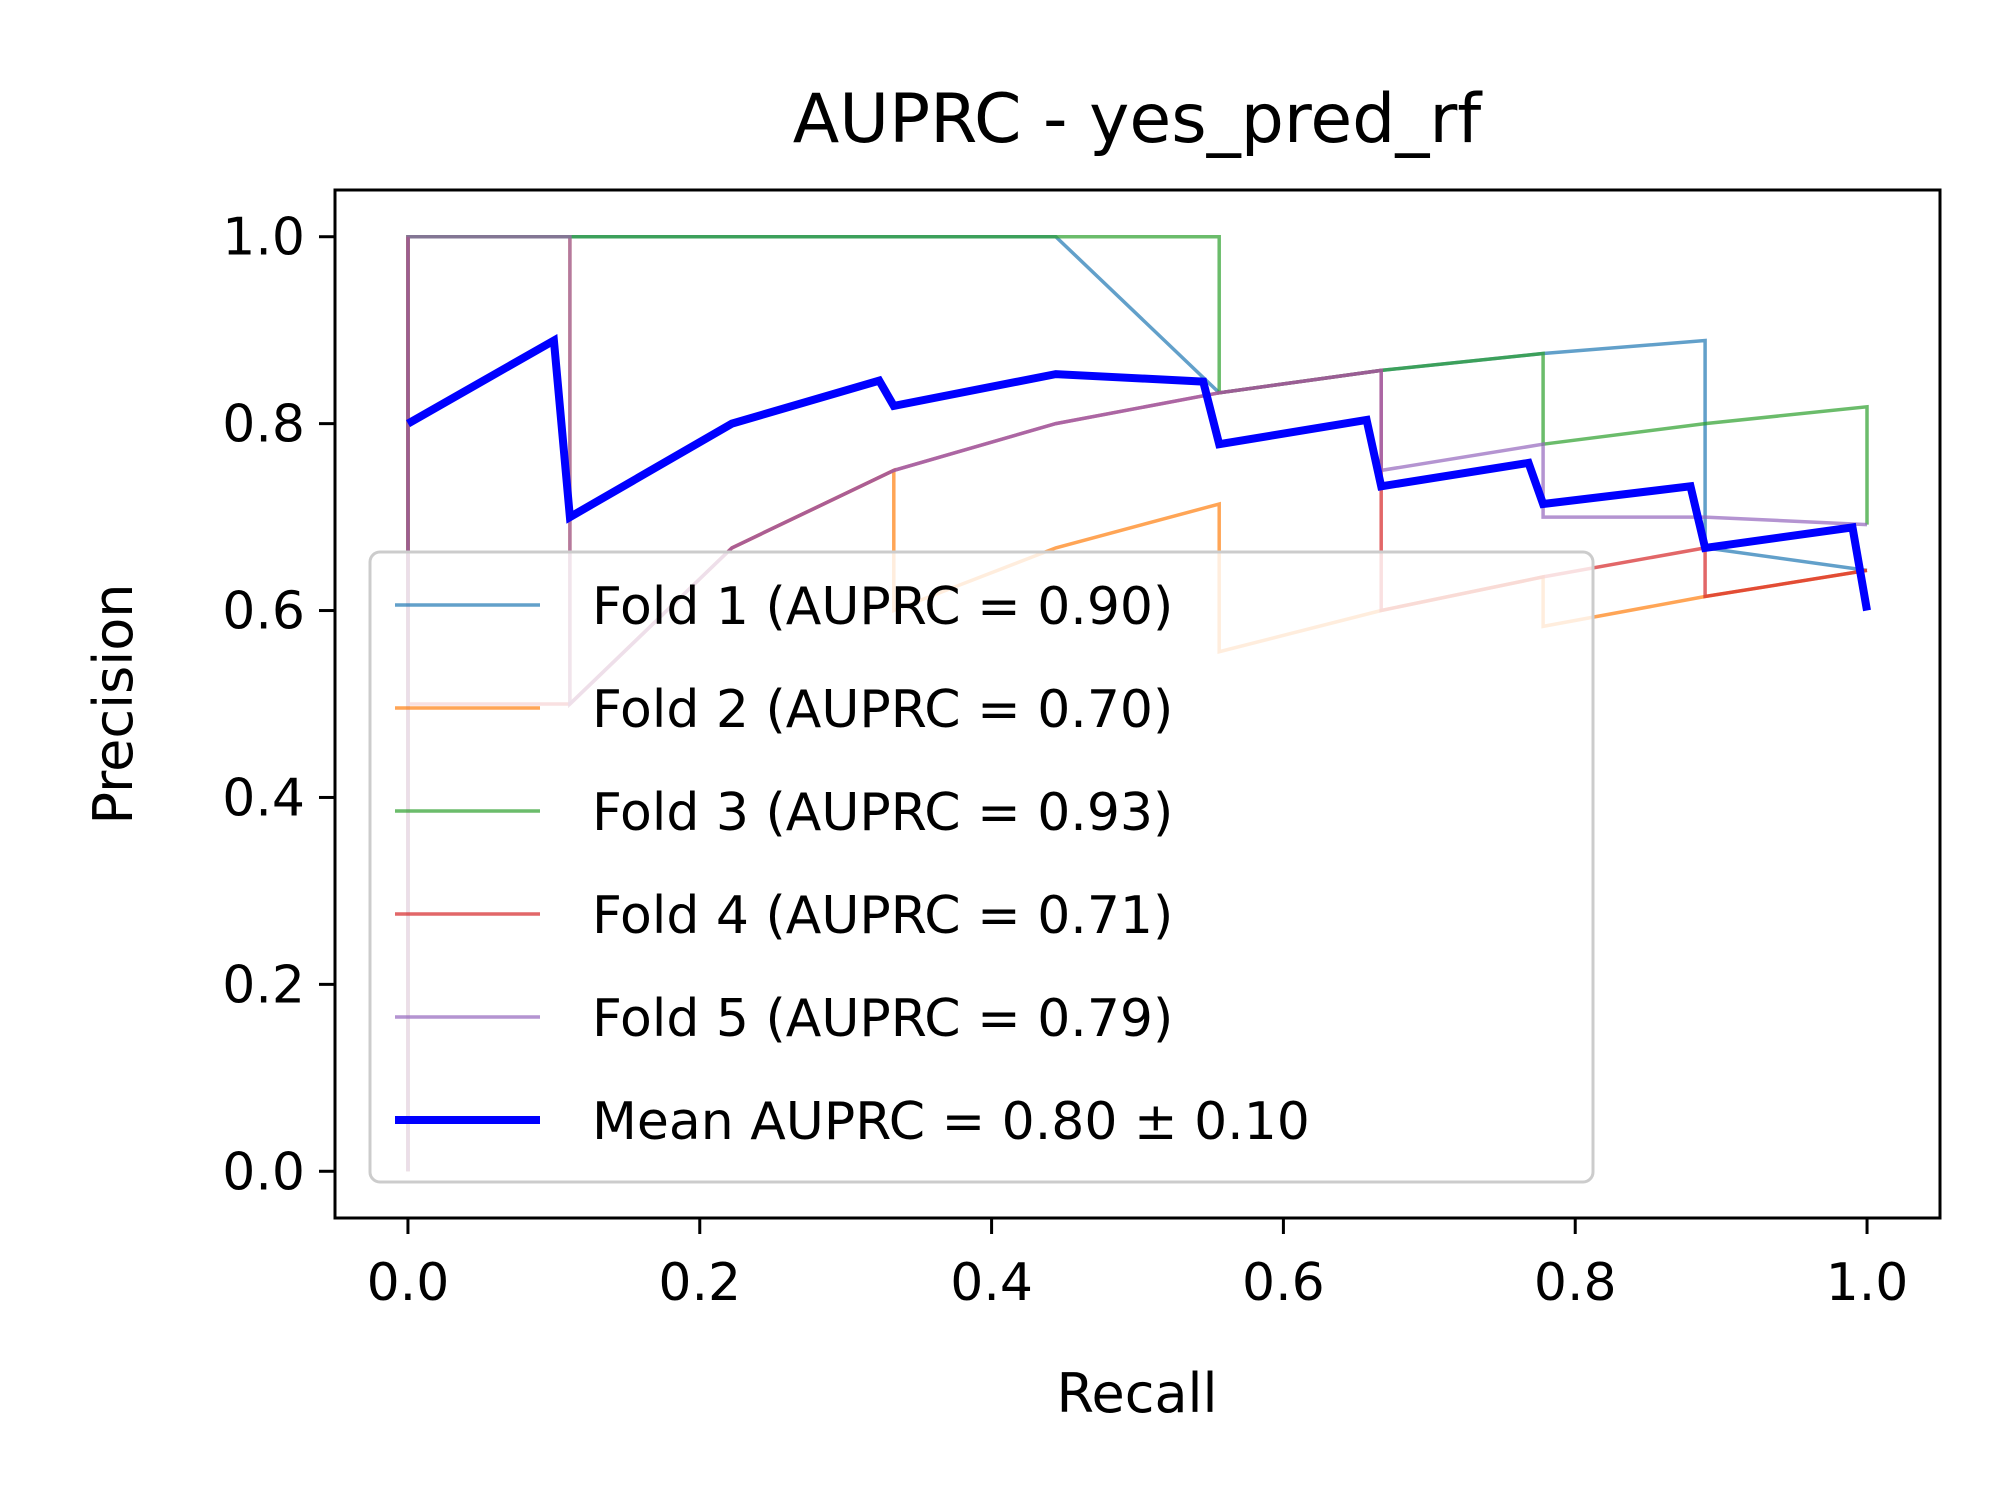 This screenshot has width=2000, height=1500. What do you see at coordinates (1867, 1283) in the screenshot?
I see `x-tick-label: 1.0` at bounding box center [1867, 1283].